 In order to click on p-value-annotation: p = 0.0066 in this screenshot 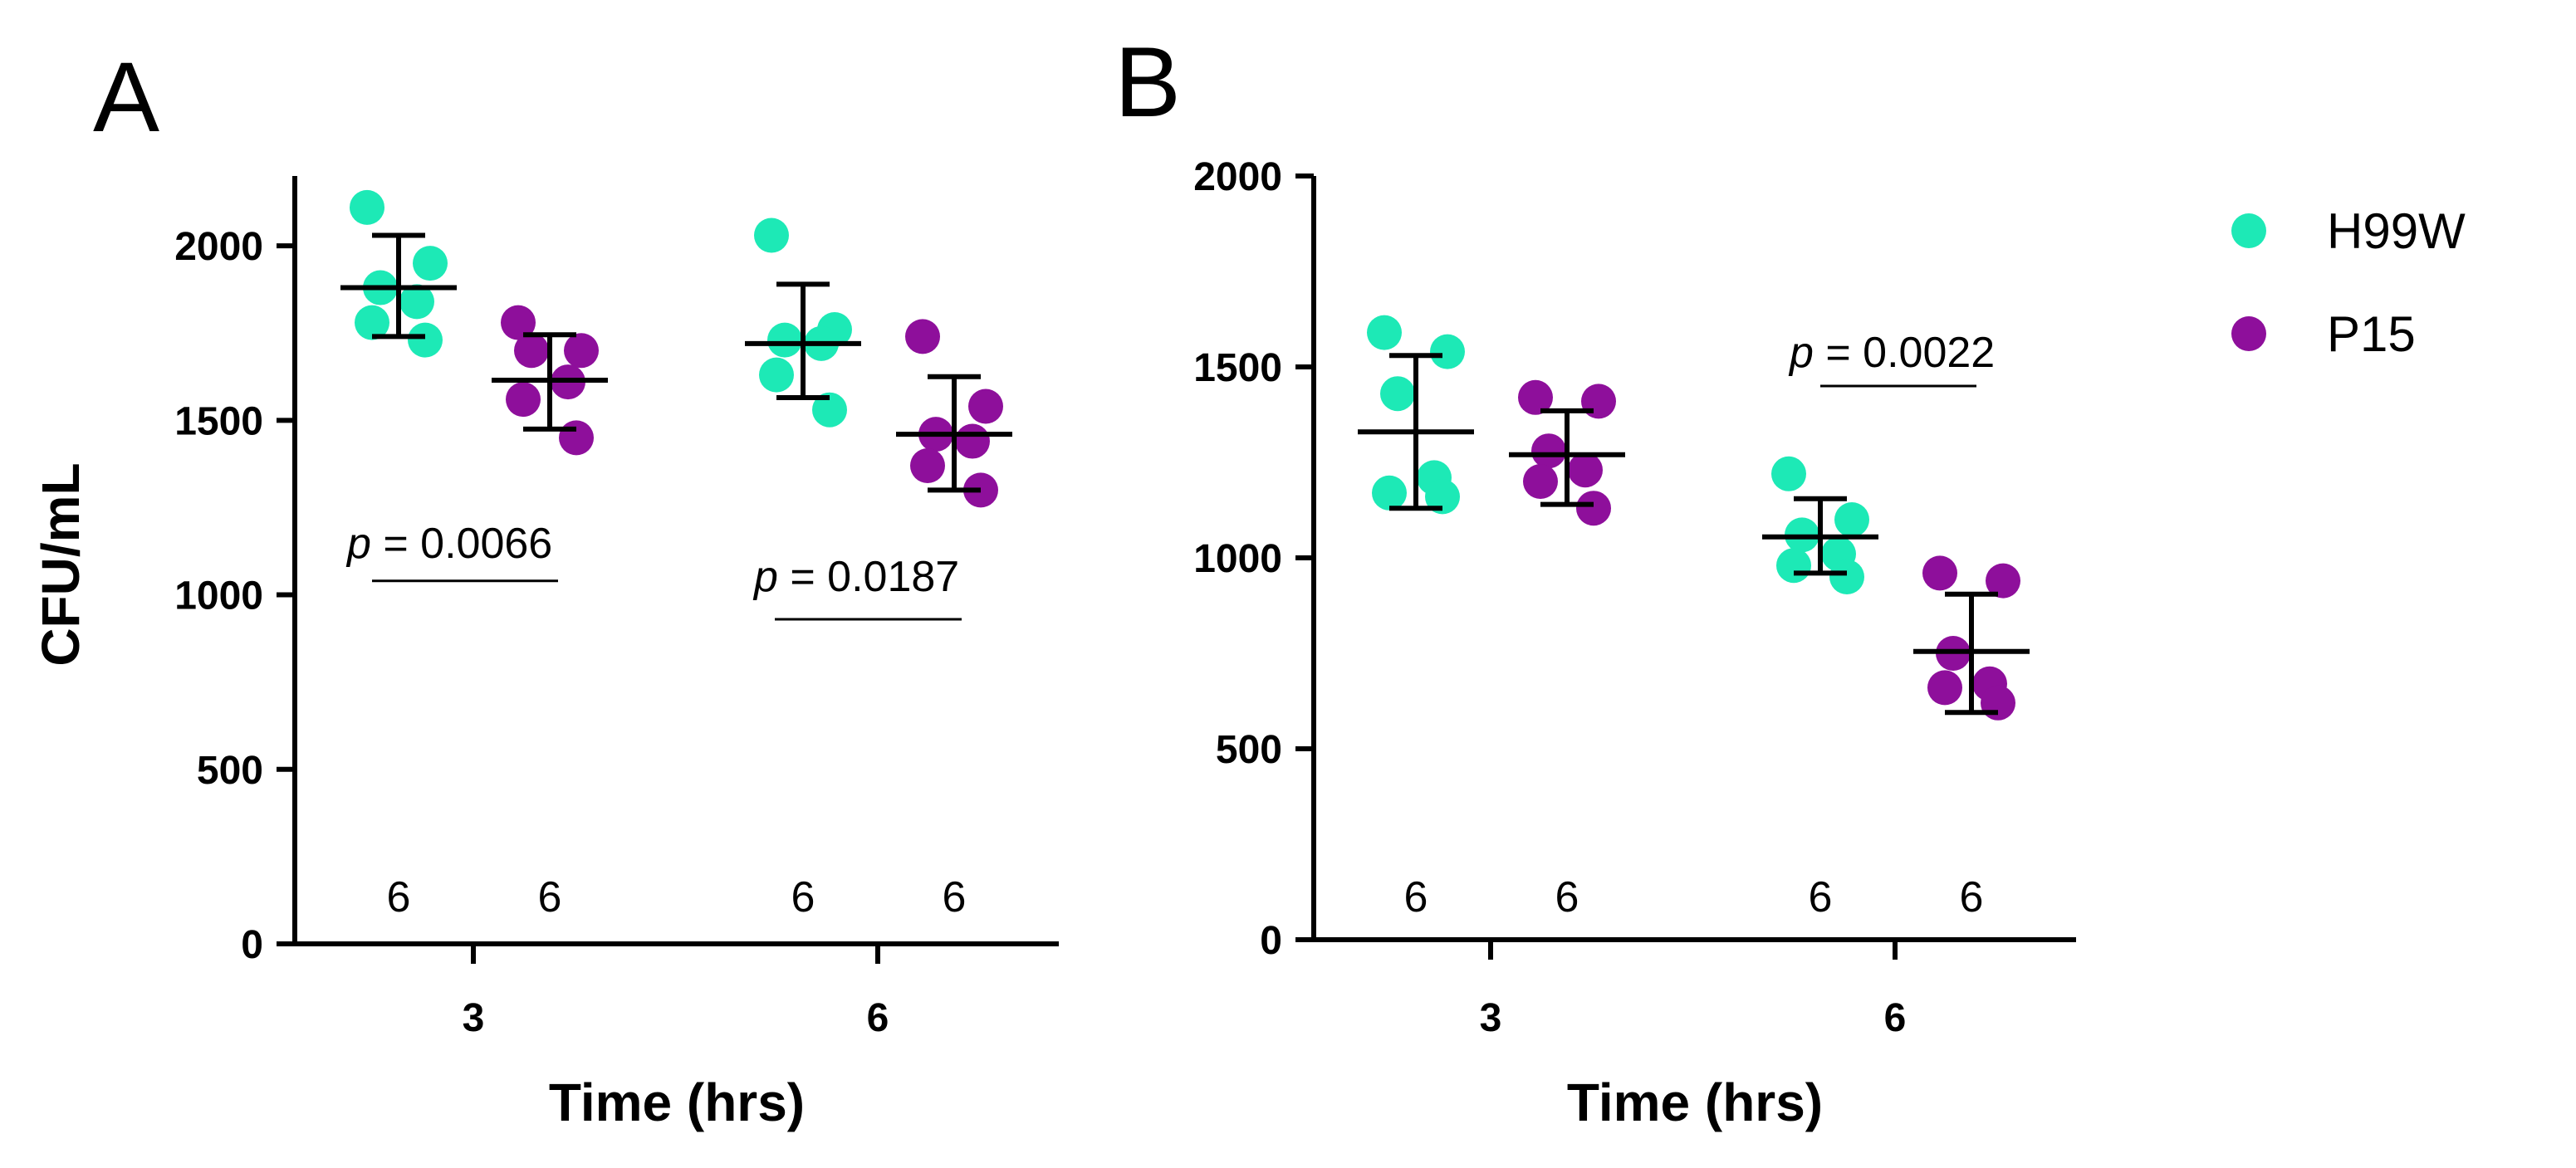, I will do `click(449, 544)`.